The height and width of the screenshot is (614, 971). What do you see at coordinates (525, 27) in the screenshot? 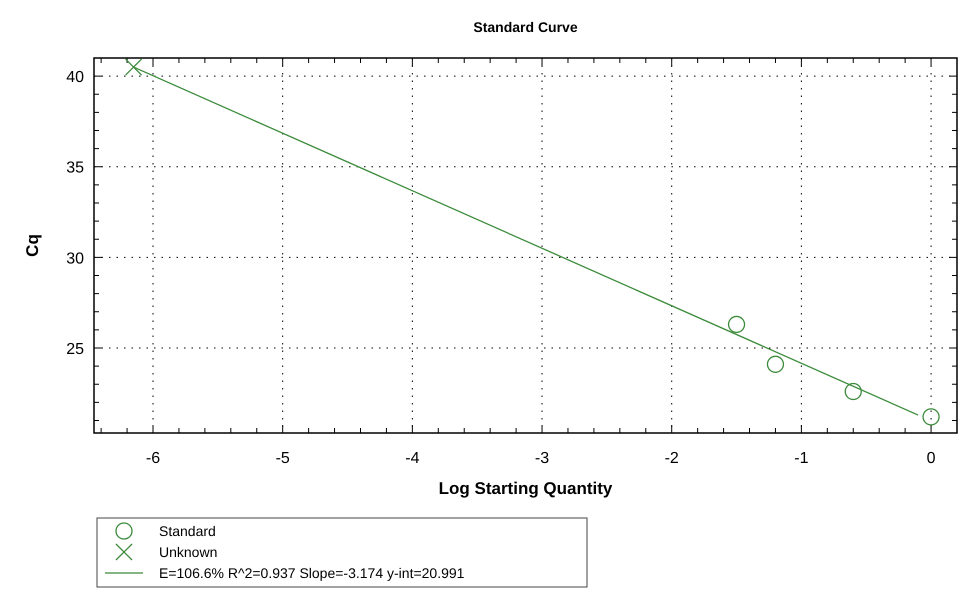
I see `chart-title: Standard Curve` at bounding box center [525, 27].